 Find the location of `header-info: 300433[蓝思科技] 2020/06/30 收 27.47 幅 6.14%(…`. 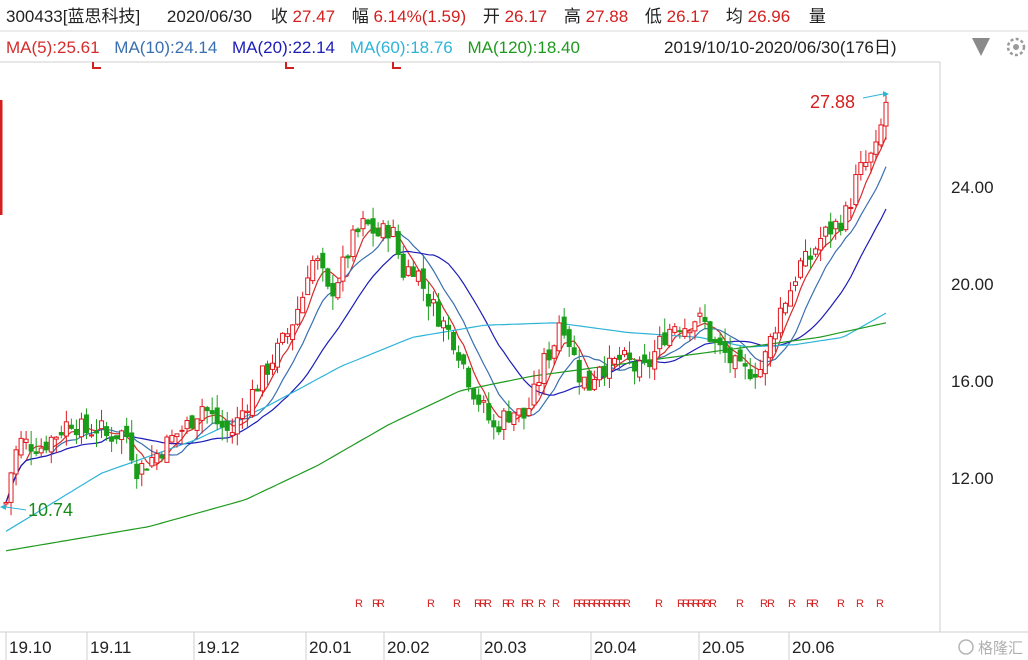

header-info: 300433[蓝思科技] 2020/06/30 收 27.47 幅 6.14%(… is located at coordinates (416, 16).